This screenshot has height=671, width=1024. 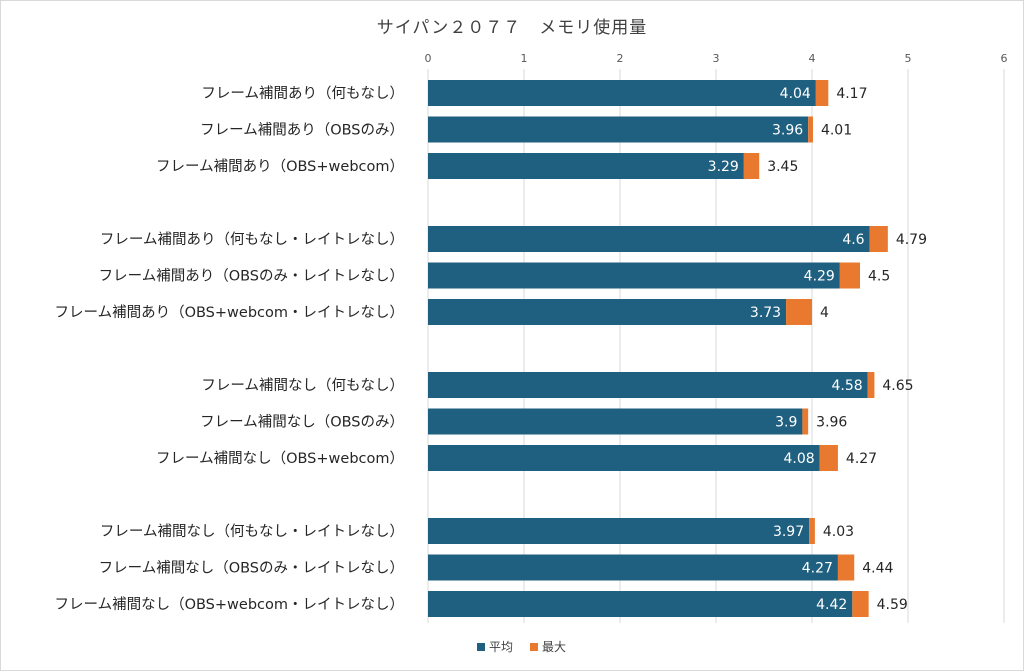 I want to click on data-label-max: 4.01, so click(x=836, y=131).